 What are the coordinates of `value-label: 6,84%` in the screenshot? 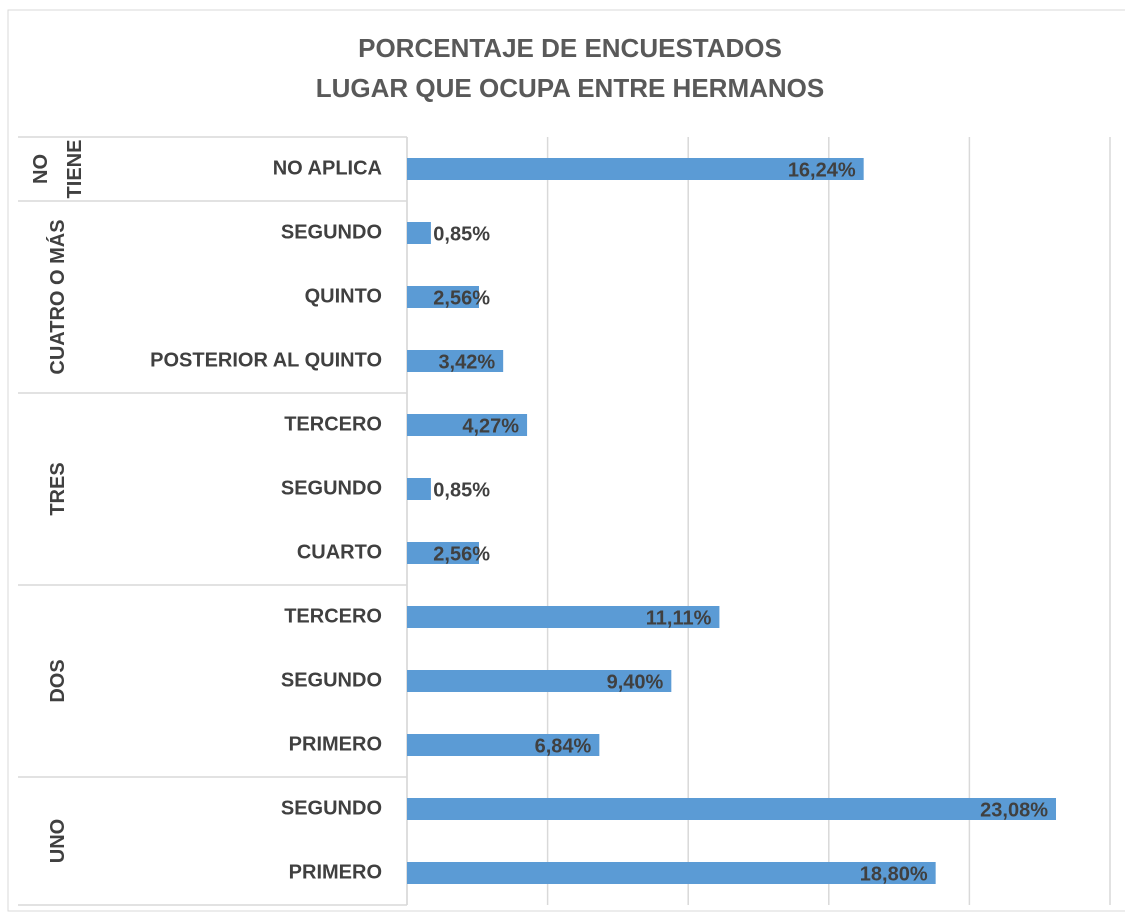 It's located at (563, 746).